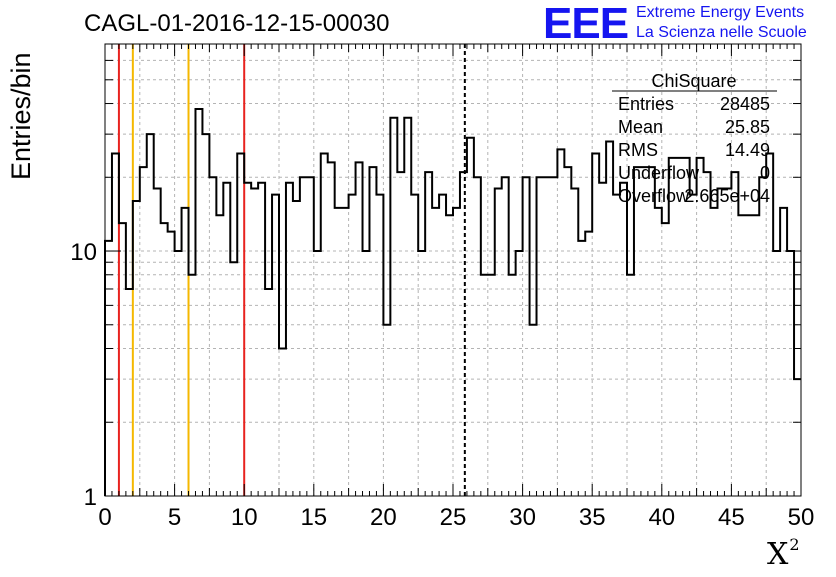 This screenshot has height=577, width=836. Describe the element at coordinates (654, 196) in the screenshot. I see `stats-label: Overflow` at that location.